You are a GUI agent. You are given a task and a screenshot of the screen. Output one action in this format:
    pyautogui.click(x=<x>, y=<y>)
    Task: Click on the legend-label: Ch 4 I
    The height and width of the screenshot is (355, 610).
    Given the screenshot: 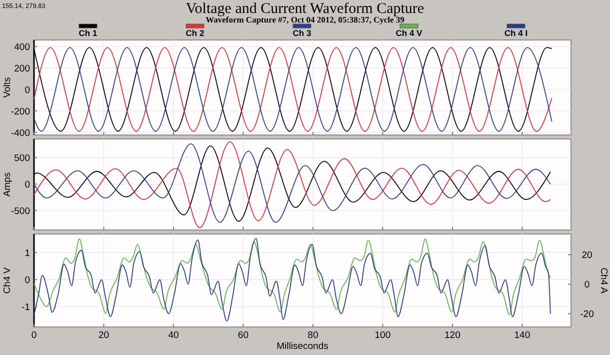 What is the action you would take?
    pyautogui.click(x=516, y=33)
    